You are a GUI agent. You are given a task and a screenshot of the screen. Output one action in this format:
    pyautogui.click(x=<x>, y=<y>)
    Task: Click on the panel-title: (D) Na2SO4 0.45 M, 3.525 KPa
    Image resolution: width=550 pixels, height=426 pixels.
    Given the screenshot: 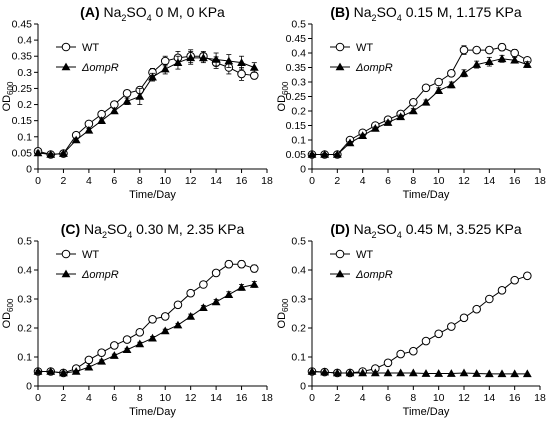 What is the action you would take?
    pyautogui.click(x=426, y=230)
    